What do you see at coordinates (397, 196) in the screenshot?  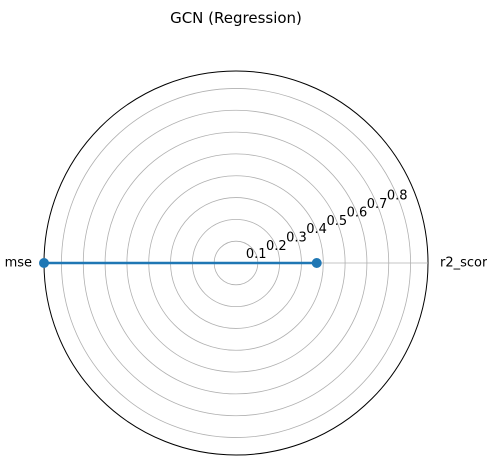 I see `r-tick-label: 0.8` at bounding box center [397, 196].